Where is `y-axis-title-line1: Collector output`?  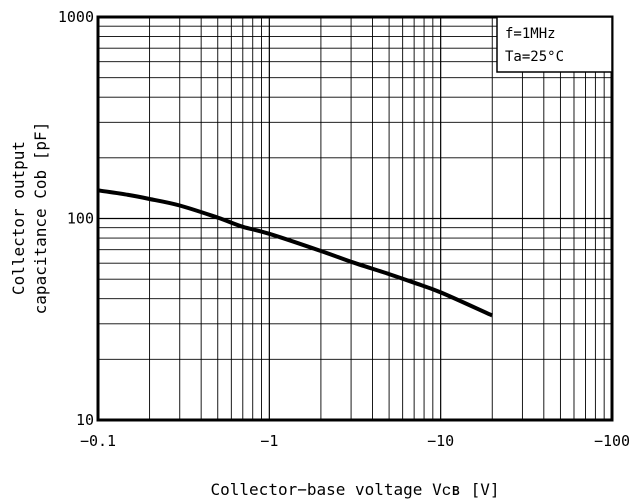
y-axis-title-line1: Collector output is located at coordinates (18, 218).